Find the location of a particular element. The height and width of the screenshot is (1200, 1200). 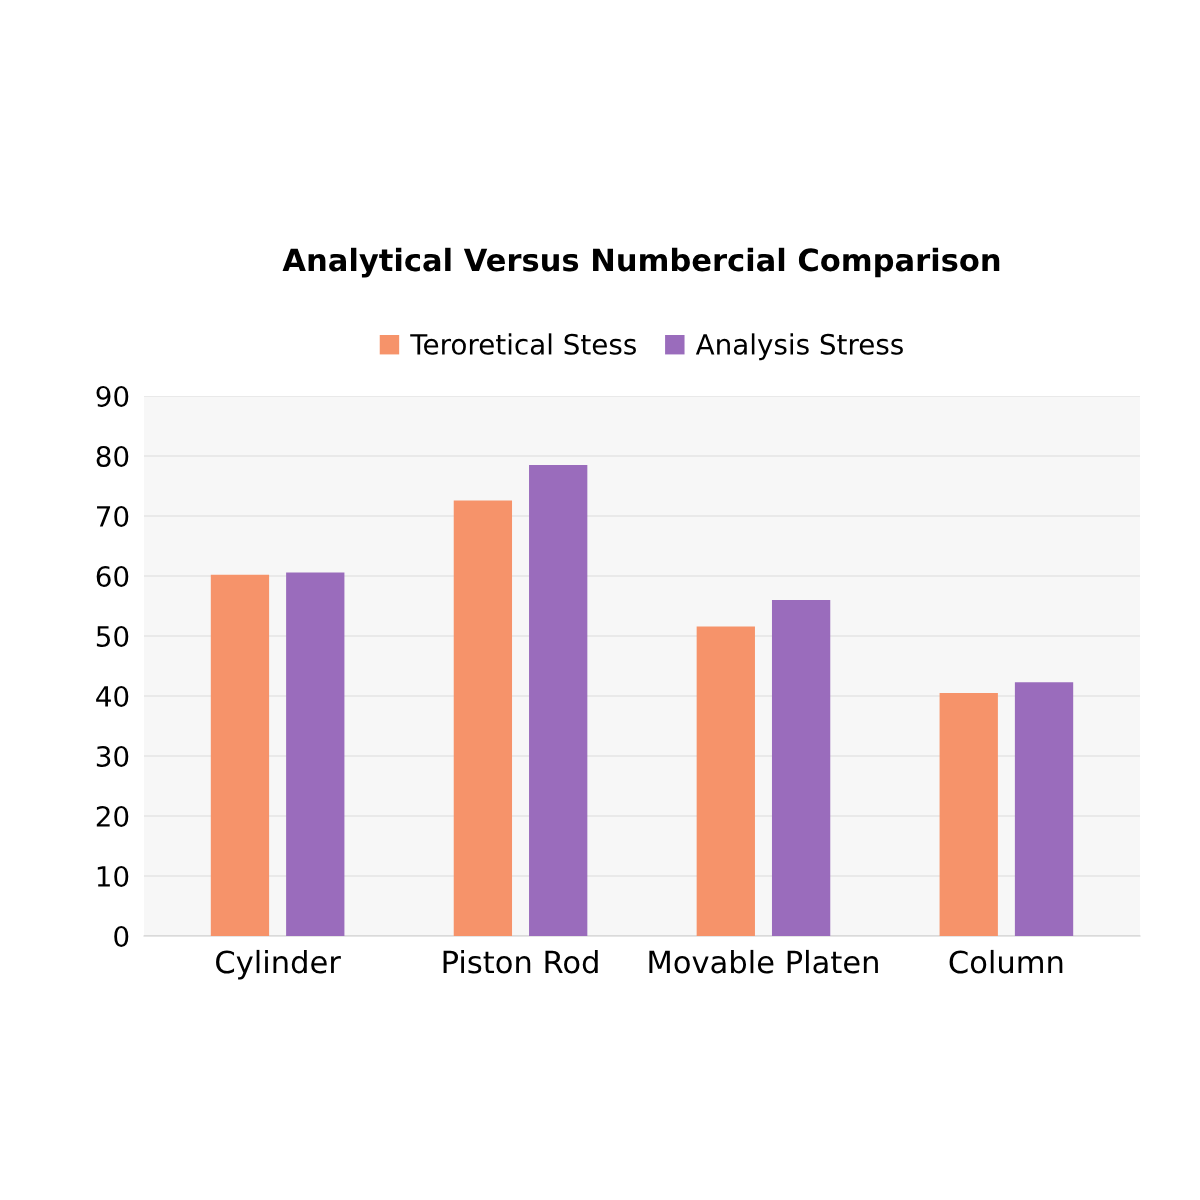

legend-label: Teroretical Stess is located at coordinates (523, 344).